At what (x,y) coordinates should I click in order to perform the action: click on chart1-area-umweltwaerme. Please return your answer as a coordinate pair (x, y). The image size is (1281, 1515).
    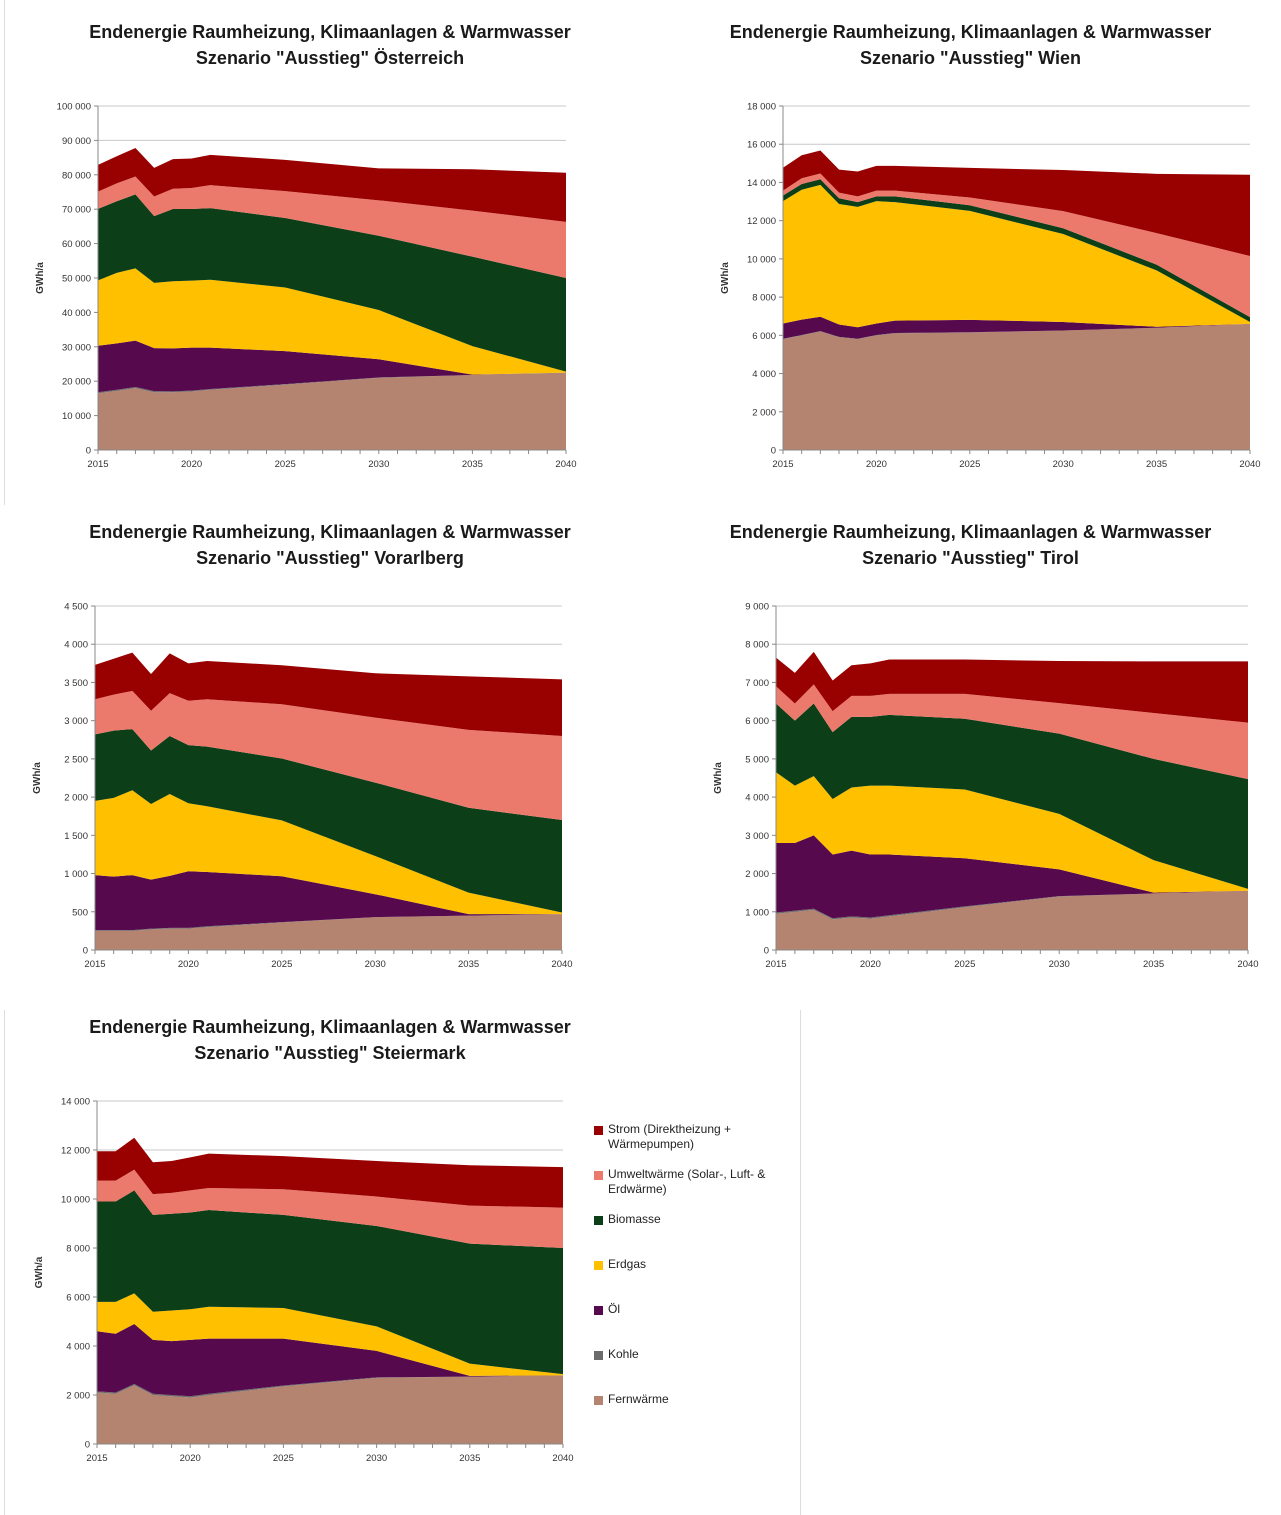
    Looking at the image, I should click on (1016, 245).